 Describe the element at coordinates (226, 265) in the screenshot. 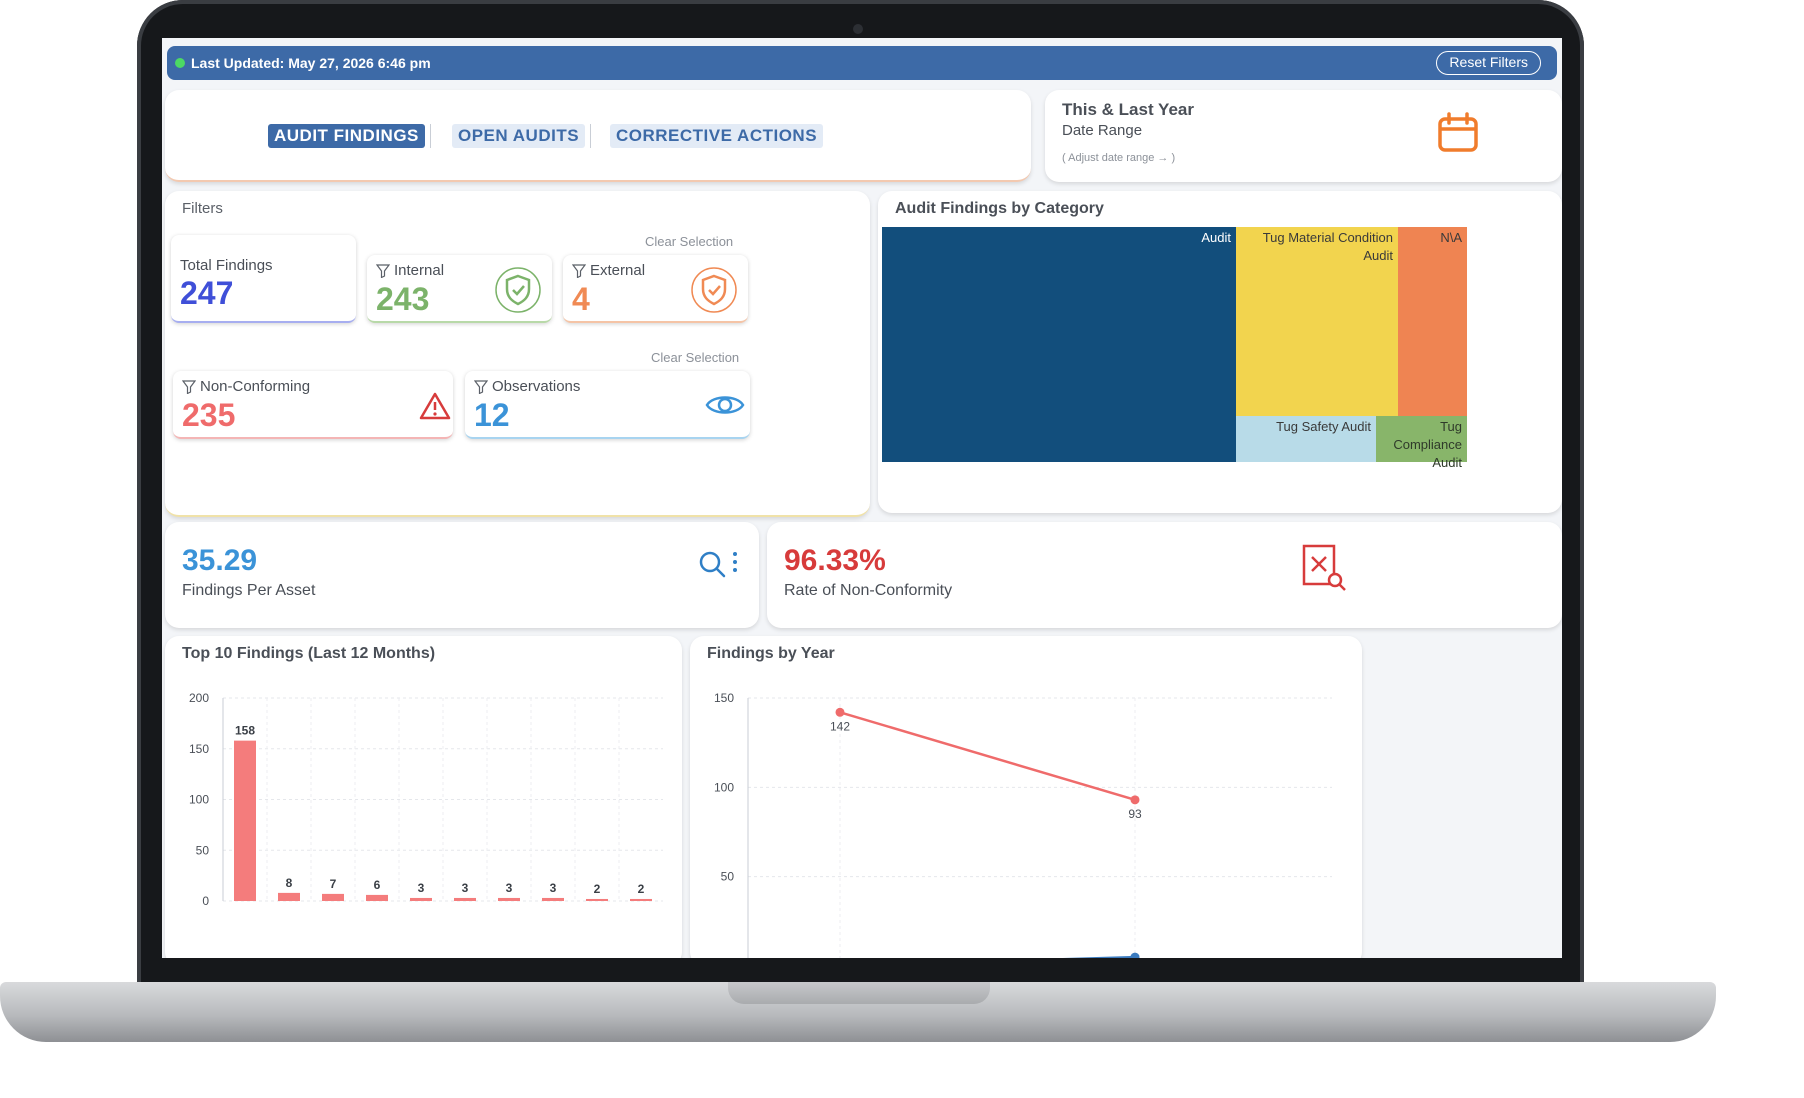

I see `total-findings-label: Total Findings` at that location.